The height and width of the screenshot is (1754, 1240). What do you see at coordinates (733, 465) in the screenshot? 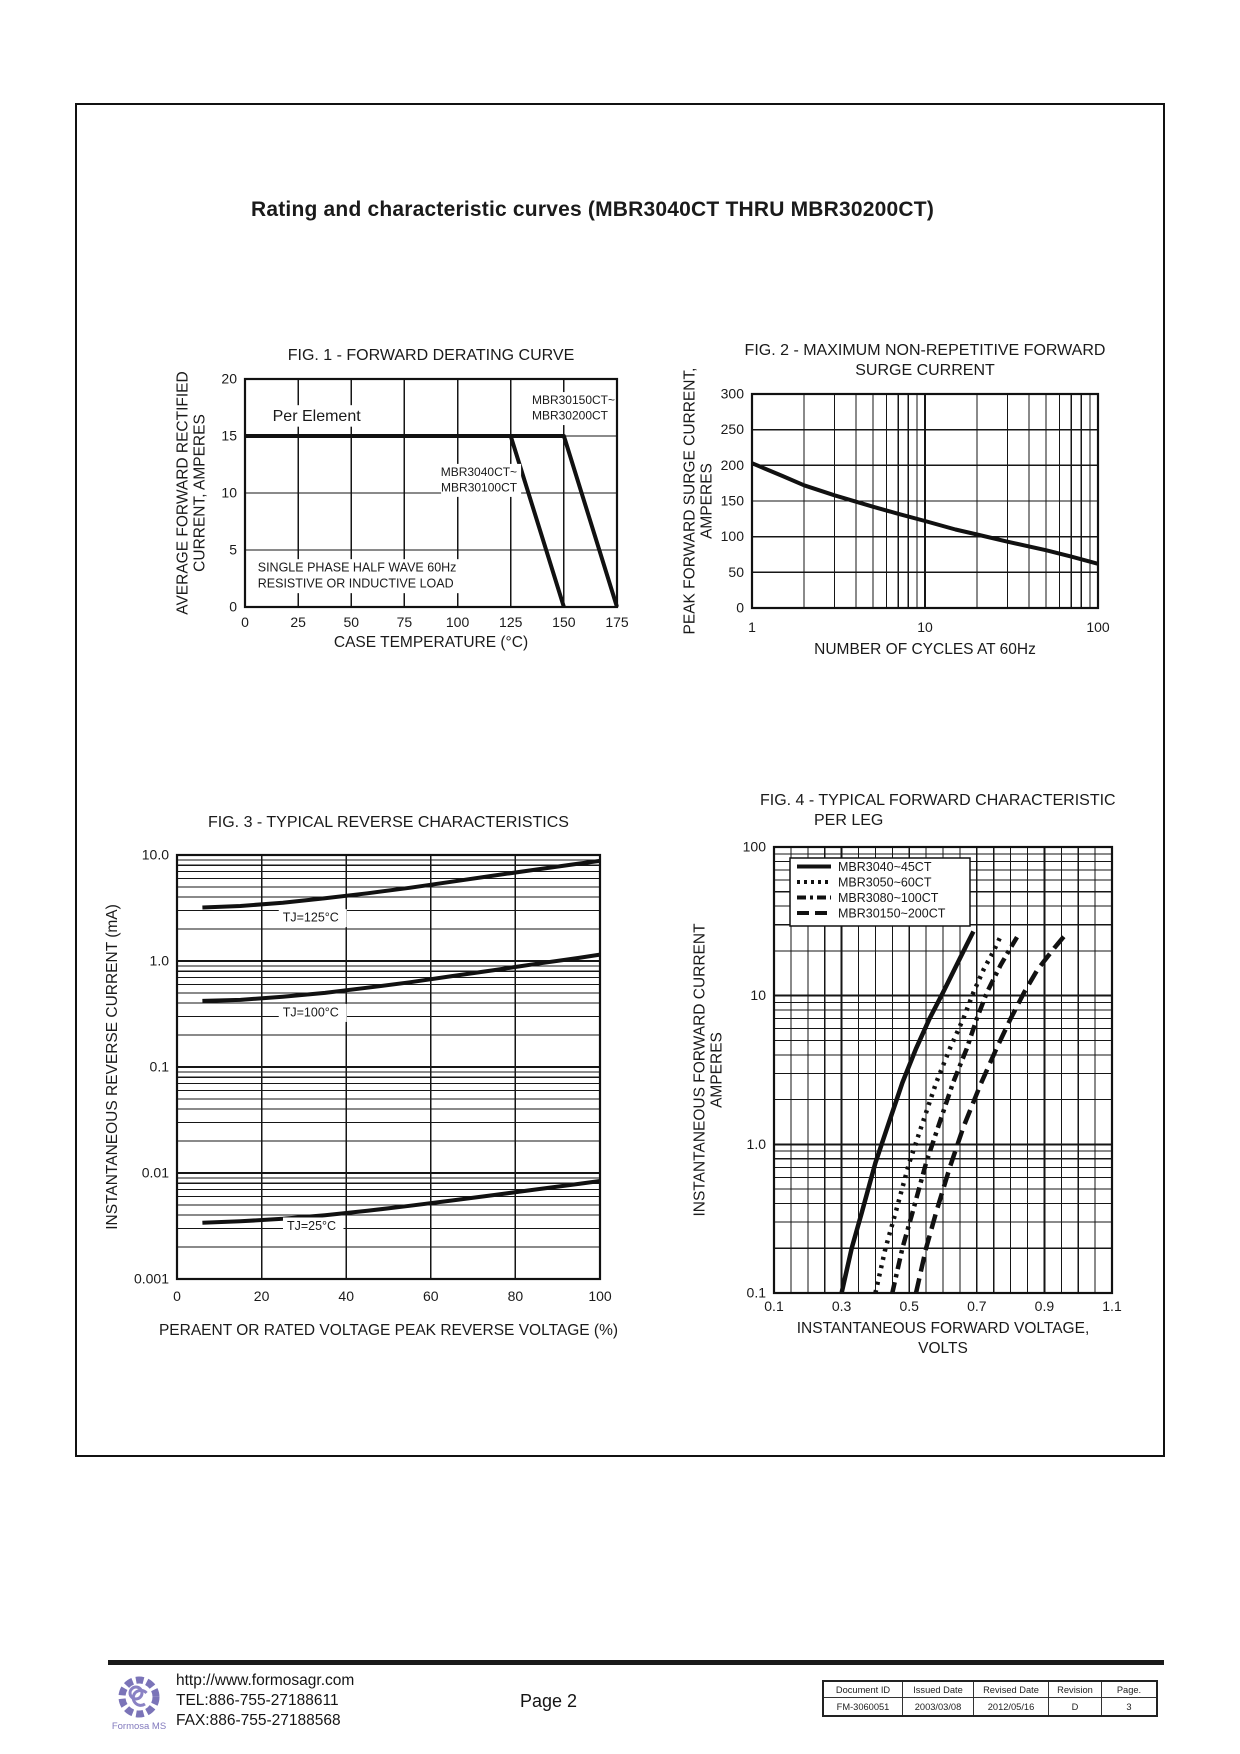
I see `svg-text: 200` at bounding box center [733, 465].